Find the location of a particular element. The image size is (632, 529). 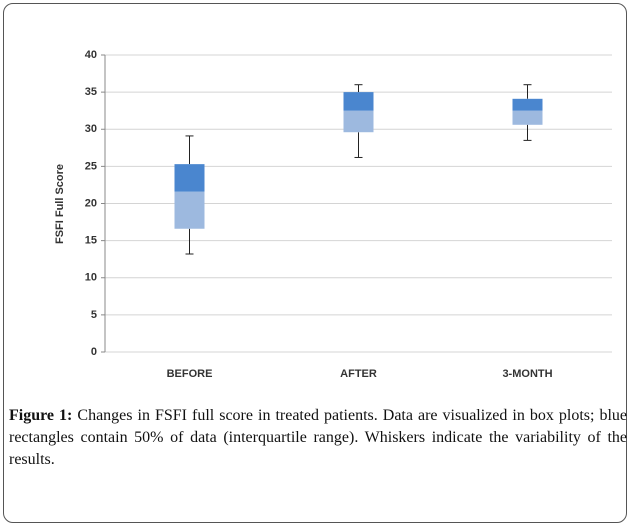

x-tick-label: AFTER is located at coordinates (358, 374).